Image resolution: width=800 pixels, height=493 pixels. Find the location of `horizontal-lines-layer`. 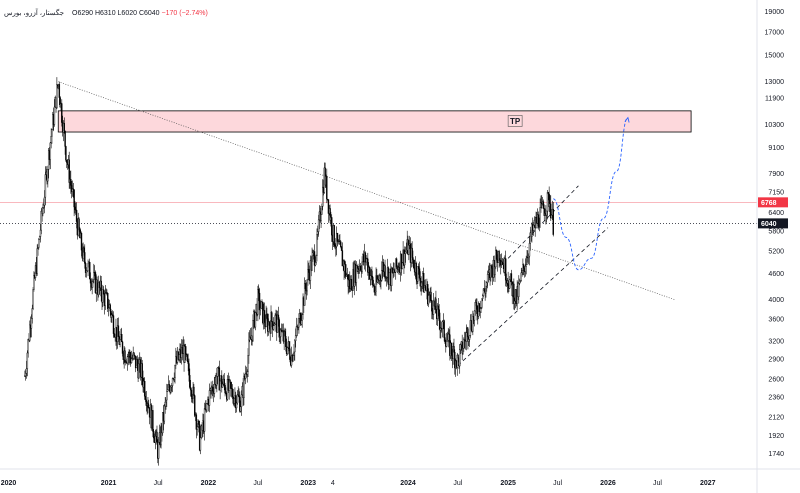

horizontal-lines-layer is located at coordinates (378, 212).